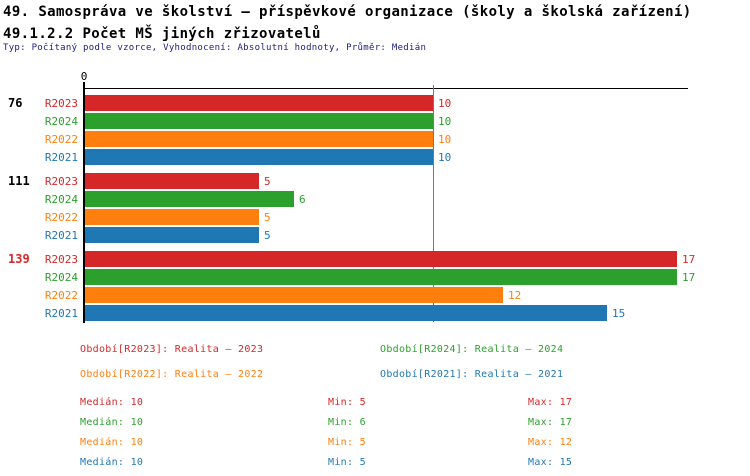 The image size is (750, 476). Describe the element at coordinates (19, 259) in the screenshot. I see `group-label-139: 139` at that location.